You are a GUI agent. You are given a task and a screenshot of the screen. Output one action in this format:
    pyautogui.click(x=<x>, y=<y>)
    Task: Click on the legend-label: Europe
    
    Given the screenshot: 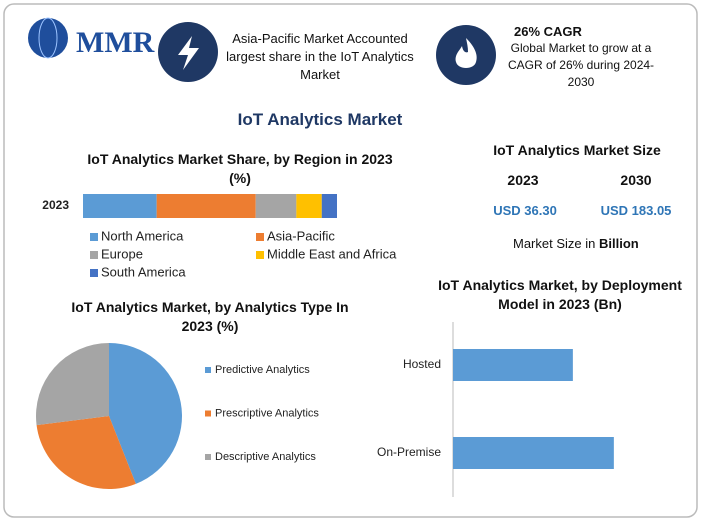 What is the action you would take?
    pyautogui.click(x=122, y=253)
    